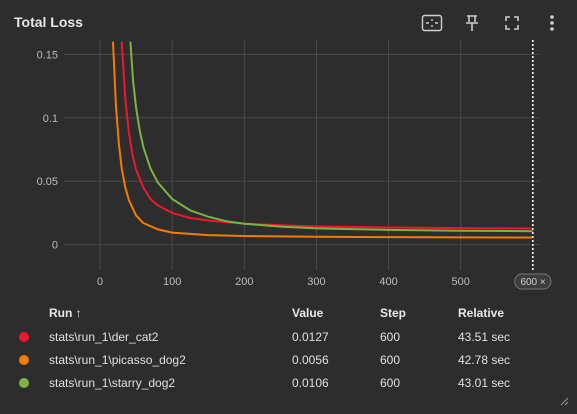  What do you see at coordinates (460, 282) in the screenshot?
I see `x-tick-label: 500` at bounding box center [460, 282].